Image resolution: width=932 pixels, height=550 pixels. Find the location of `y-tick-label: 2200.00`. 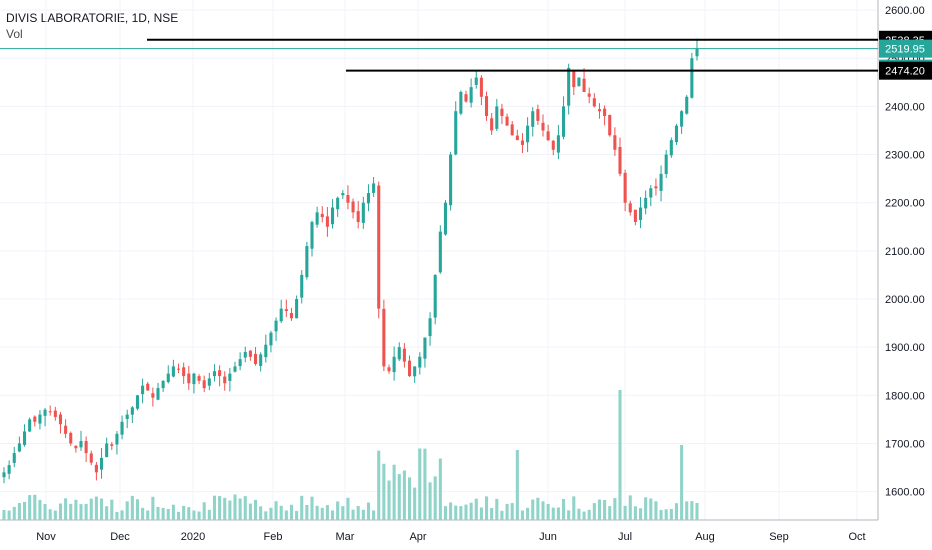

y-tick-label: 2200.00 is located at coordinates (905, 204).